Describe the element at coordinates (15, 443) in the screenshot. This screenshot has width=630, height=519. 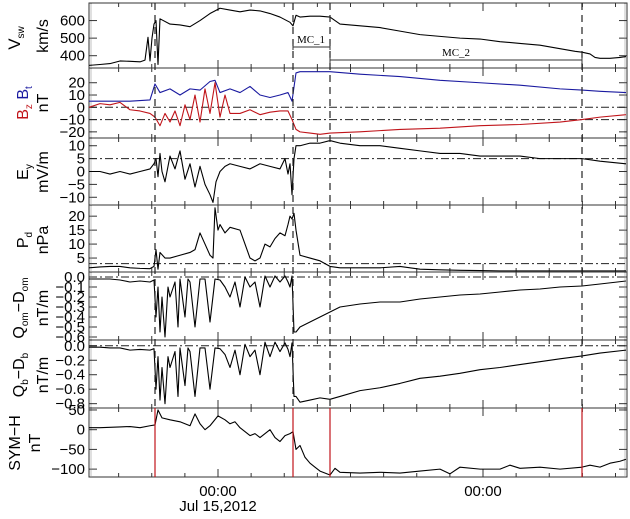
I see `ylabel-symh: SYM−H` at that location.